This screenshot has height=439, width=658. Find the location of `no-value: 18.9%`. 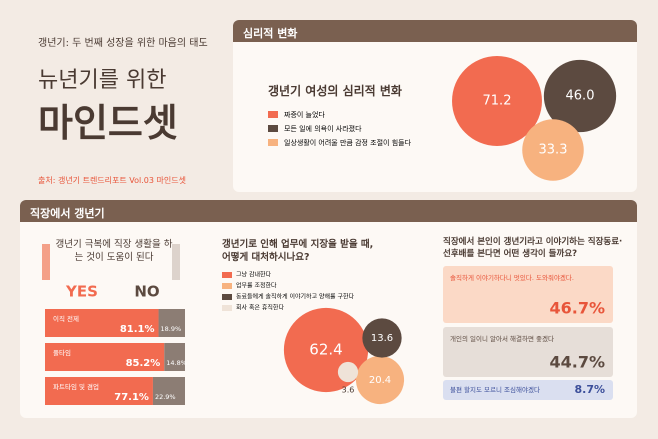

no-value: 18.9% is located at coordinates (171, 329).